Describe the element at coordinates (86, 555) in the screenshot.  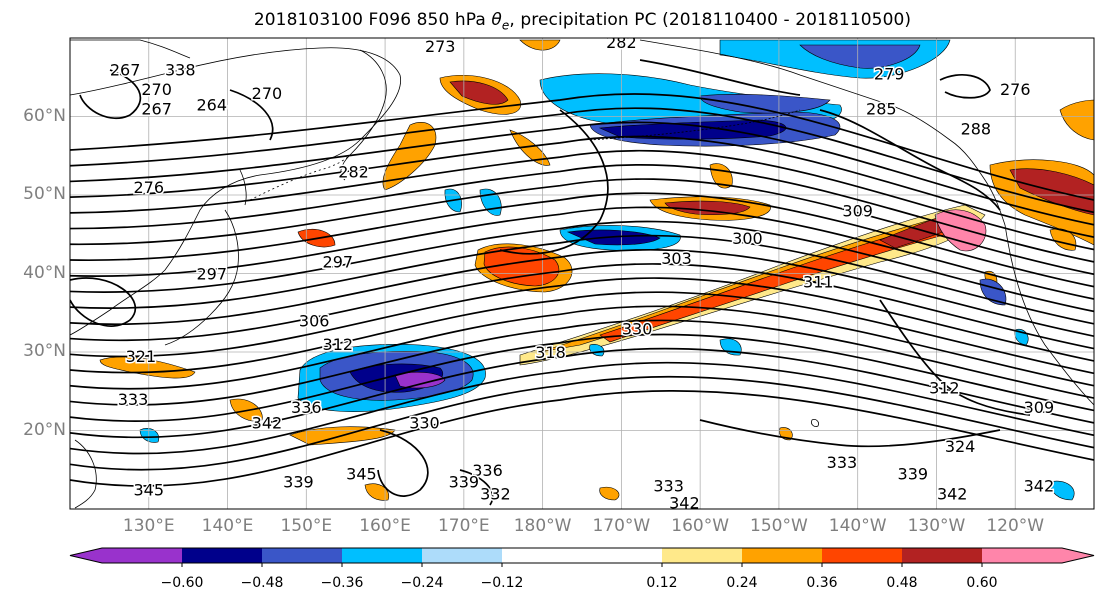
I see `colorbar-extend-min` at that location.